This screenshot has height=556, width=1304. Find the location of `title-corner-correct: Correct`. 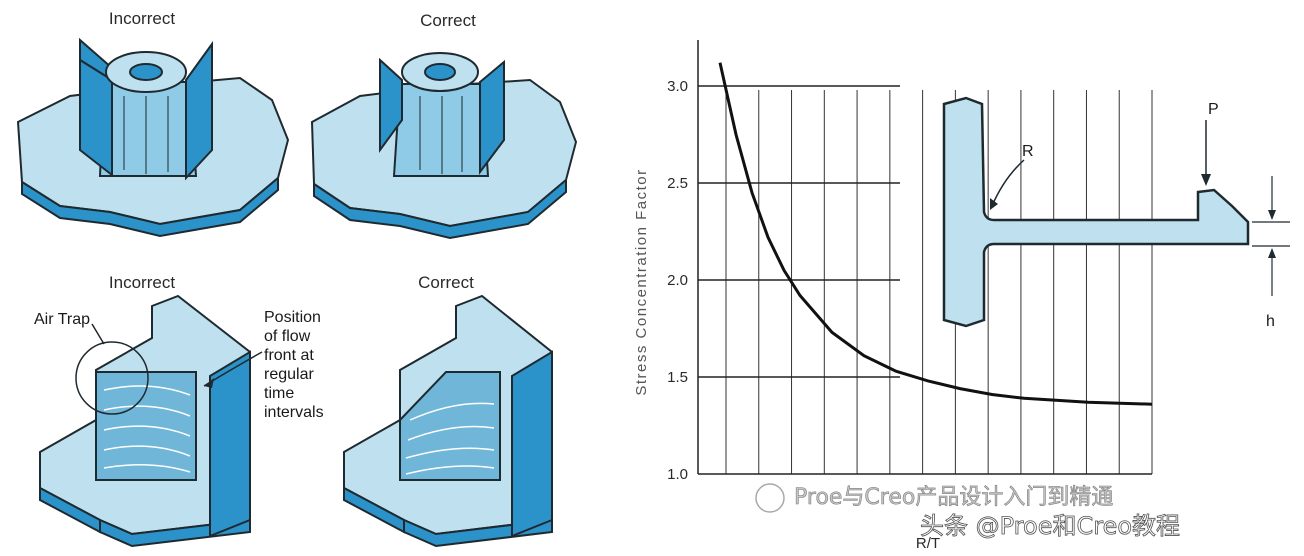

title-corner-correct: Correct is located at coordinates (446, 282).